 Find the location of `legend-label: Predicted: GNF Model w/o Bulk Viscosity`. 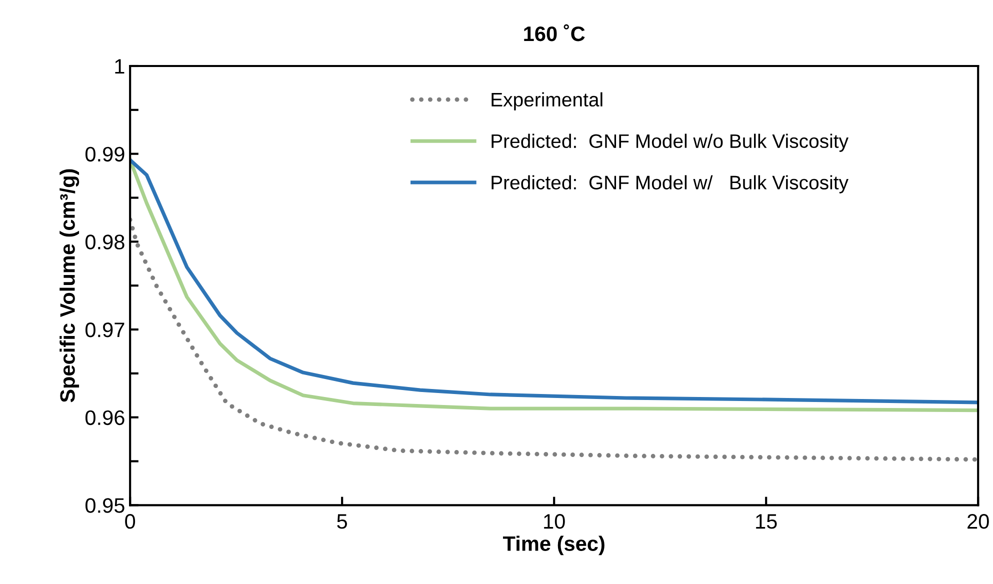

legend-label: Predicted: GNF Model w/o Bulk Viscosity is located at coordinates (670, 143).